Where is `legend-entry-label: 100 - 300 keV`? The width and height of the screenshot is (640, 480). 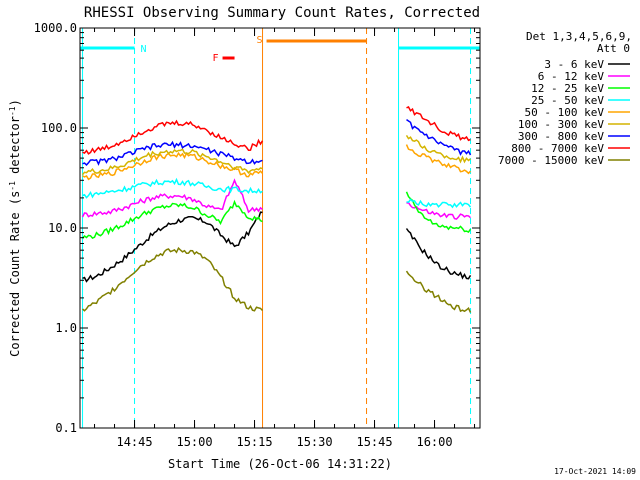 legend-entry-label: 100 - 300 keV is located at coordinates (561, 124).